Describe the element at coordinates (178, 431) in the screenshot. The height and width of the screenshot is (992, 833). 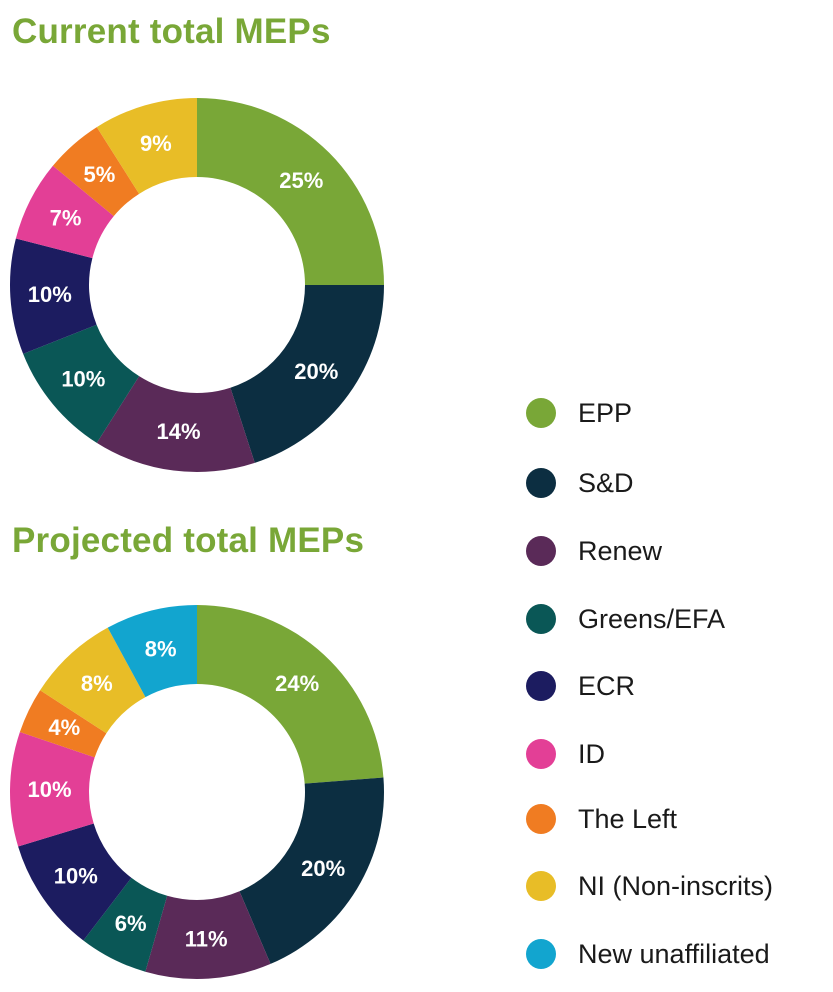
I see `current-slice-label-renew: 14%` at that location.